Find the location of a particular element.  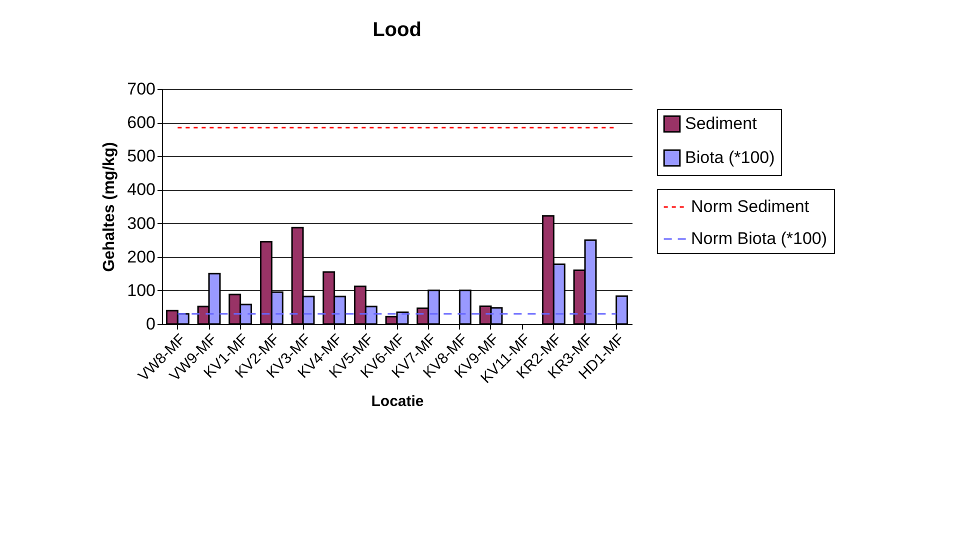

y-tick-label: 400 is located at coordinates (141, 190).